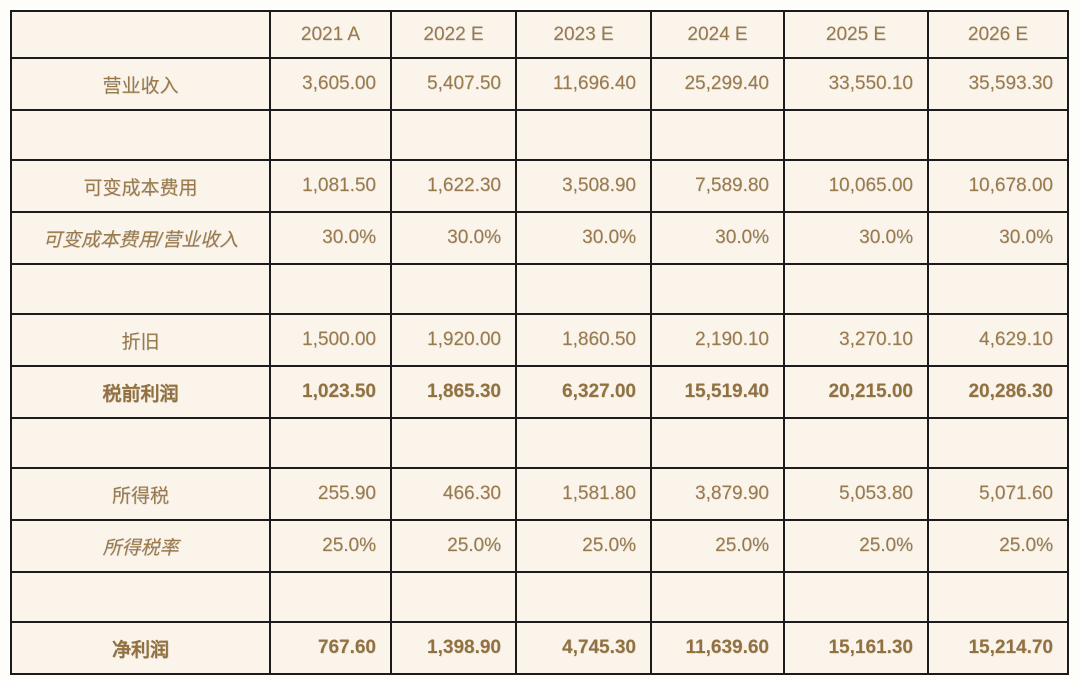 The height and width of the screenshot is (681, 1080). What do you see at coordinates (140, 34) in the screenshot?
I see `header-corner-cell` at bounding box center [140, 34].